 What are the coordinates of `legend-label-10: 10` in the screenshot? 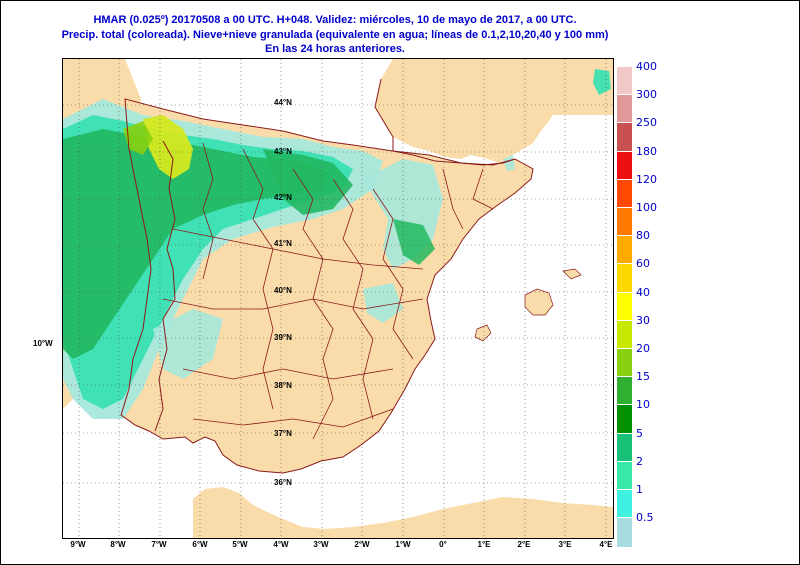 It's located at (643, 405).